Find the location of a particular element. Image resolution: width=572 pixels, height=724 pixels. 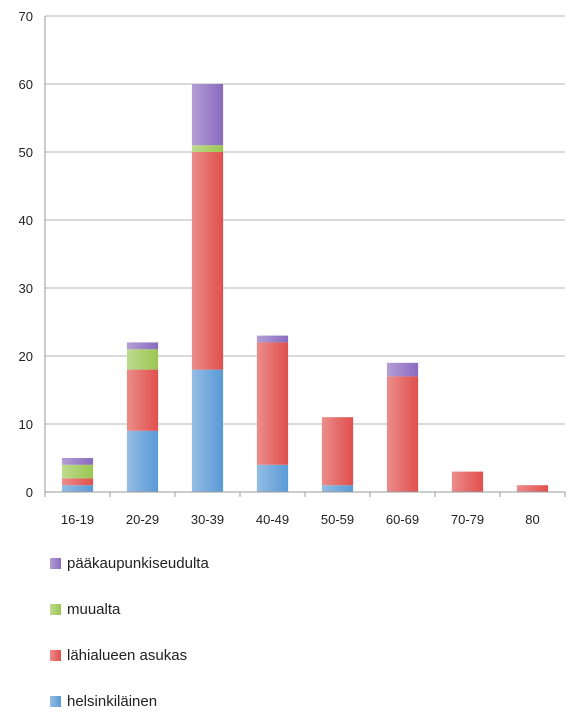

x-tick-label: 40-49 is located at coordinates (272, 519).